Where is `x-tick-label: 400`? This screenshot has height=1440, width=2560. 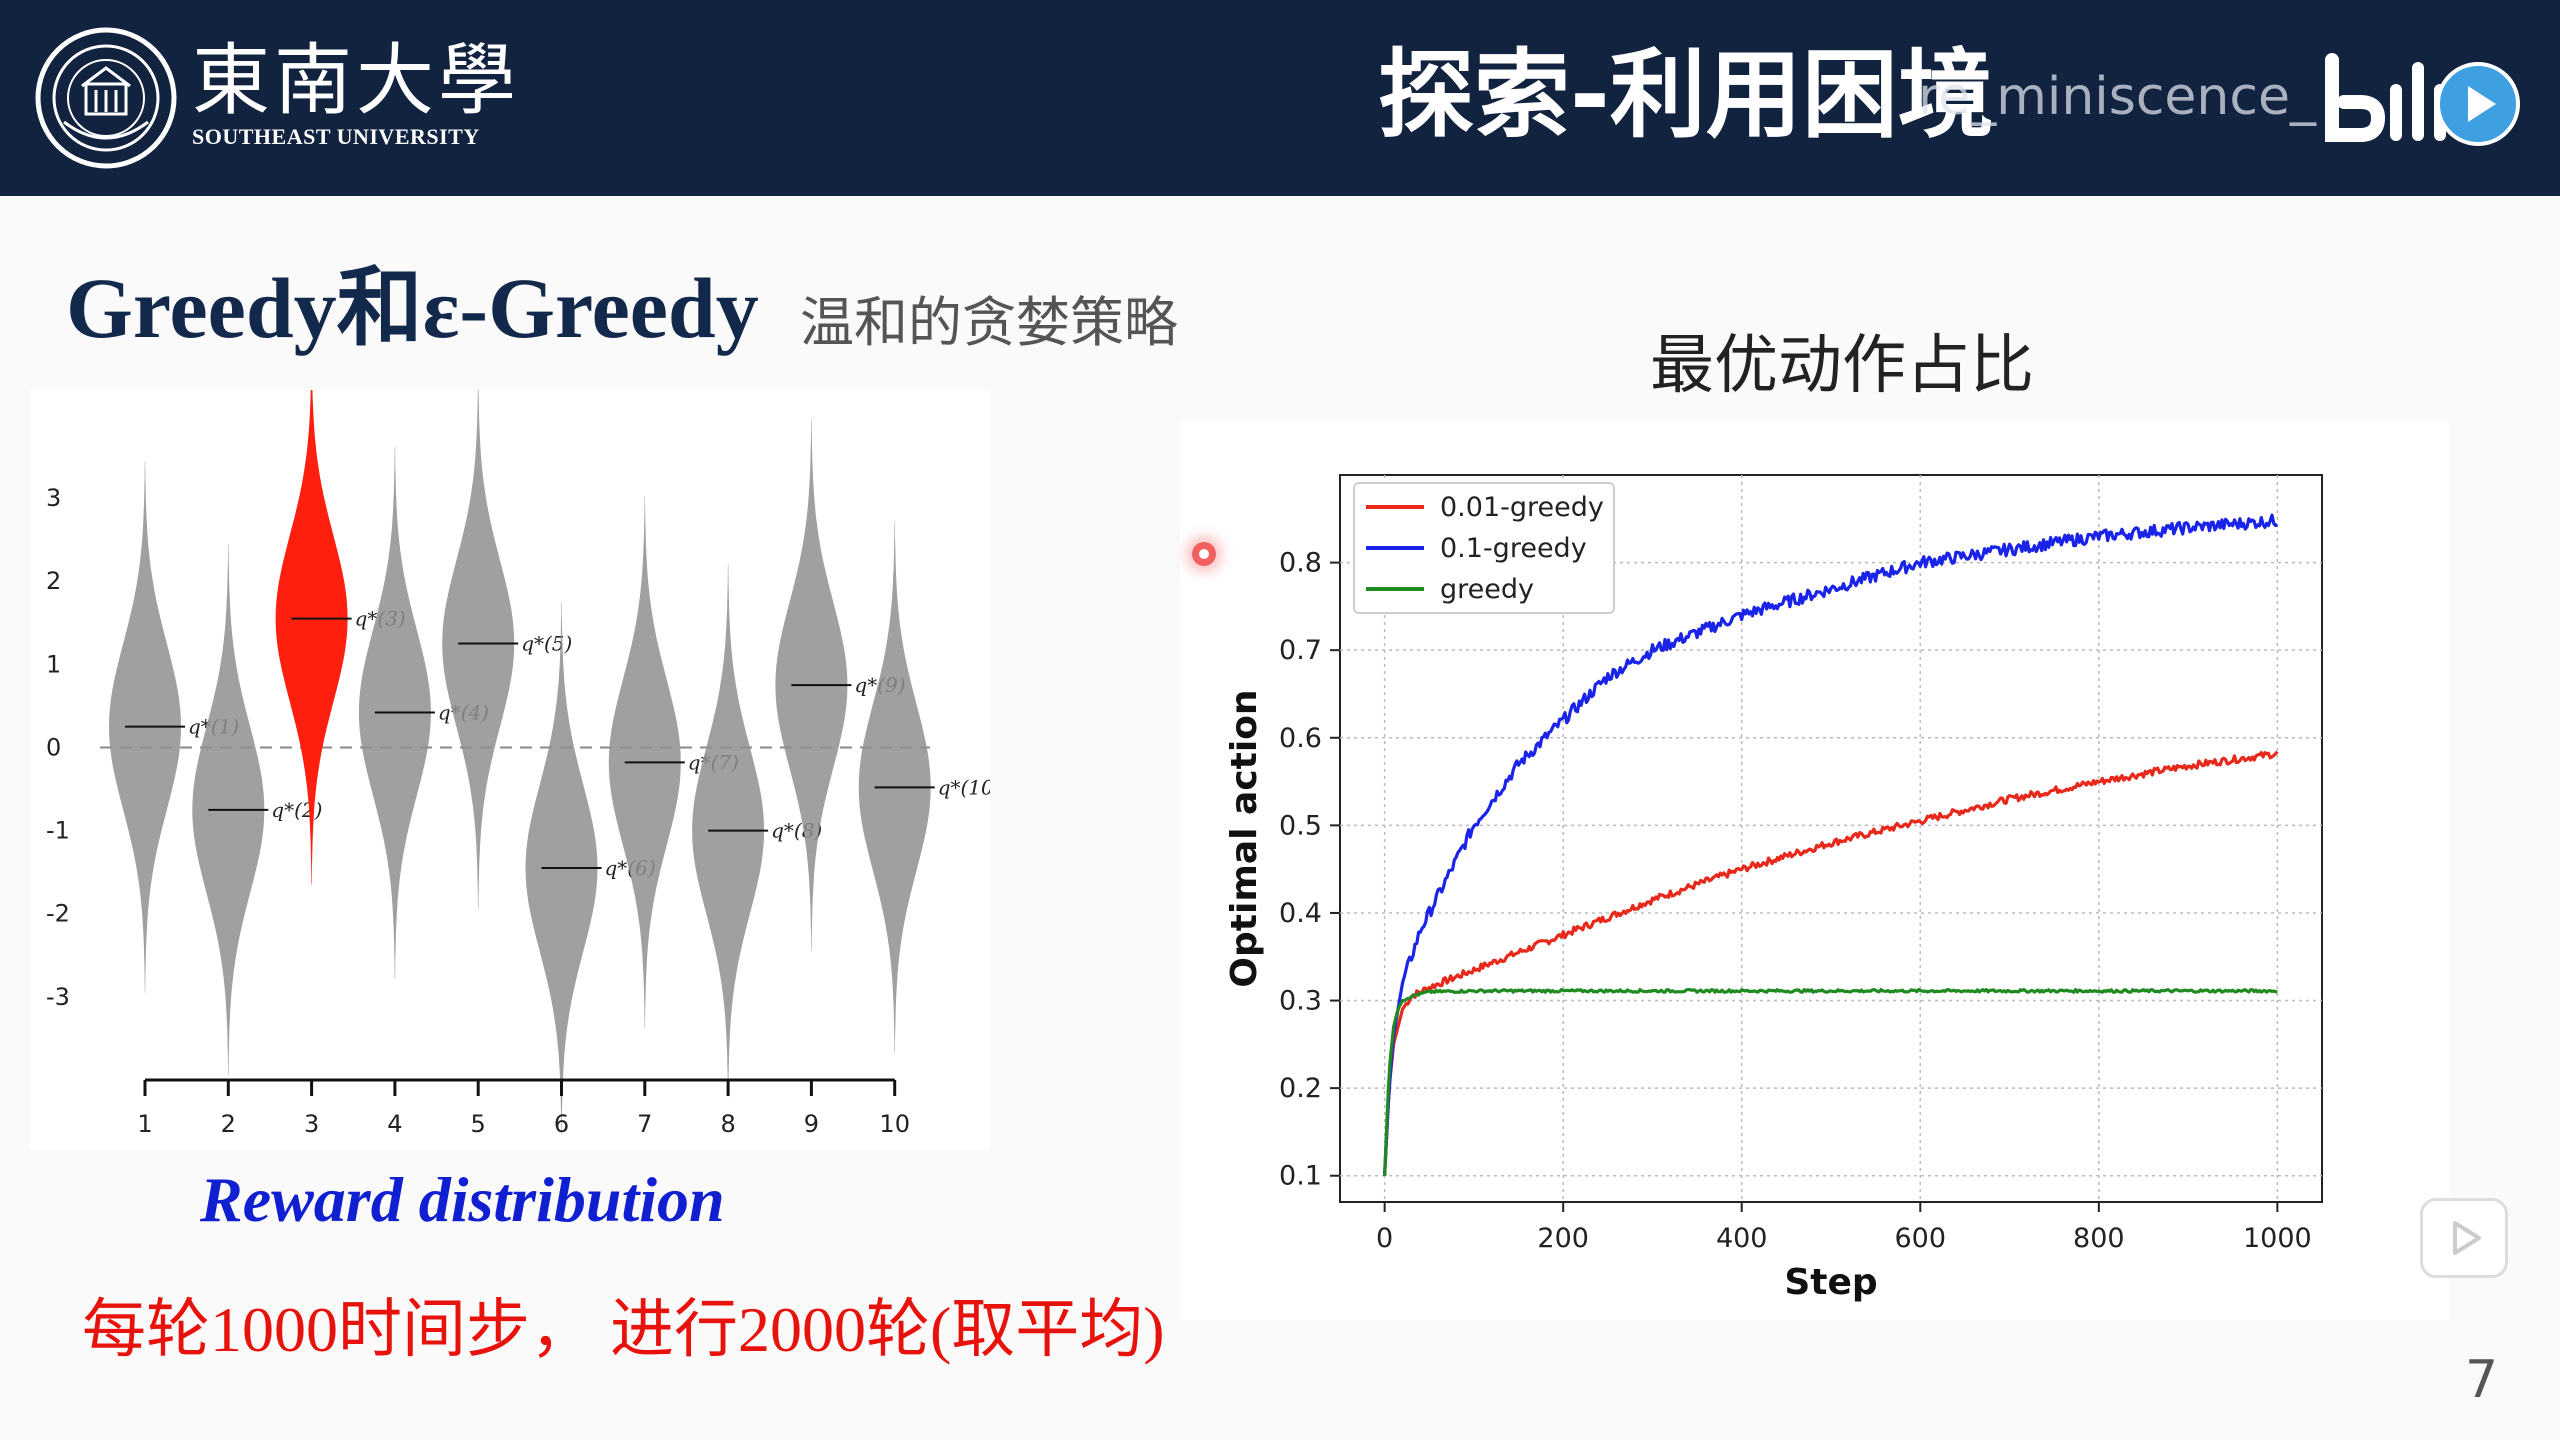
x-tick-label: 400 is located at coordinates (1742, 1238).